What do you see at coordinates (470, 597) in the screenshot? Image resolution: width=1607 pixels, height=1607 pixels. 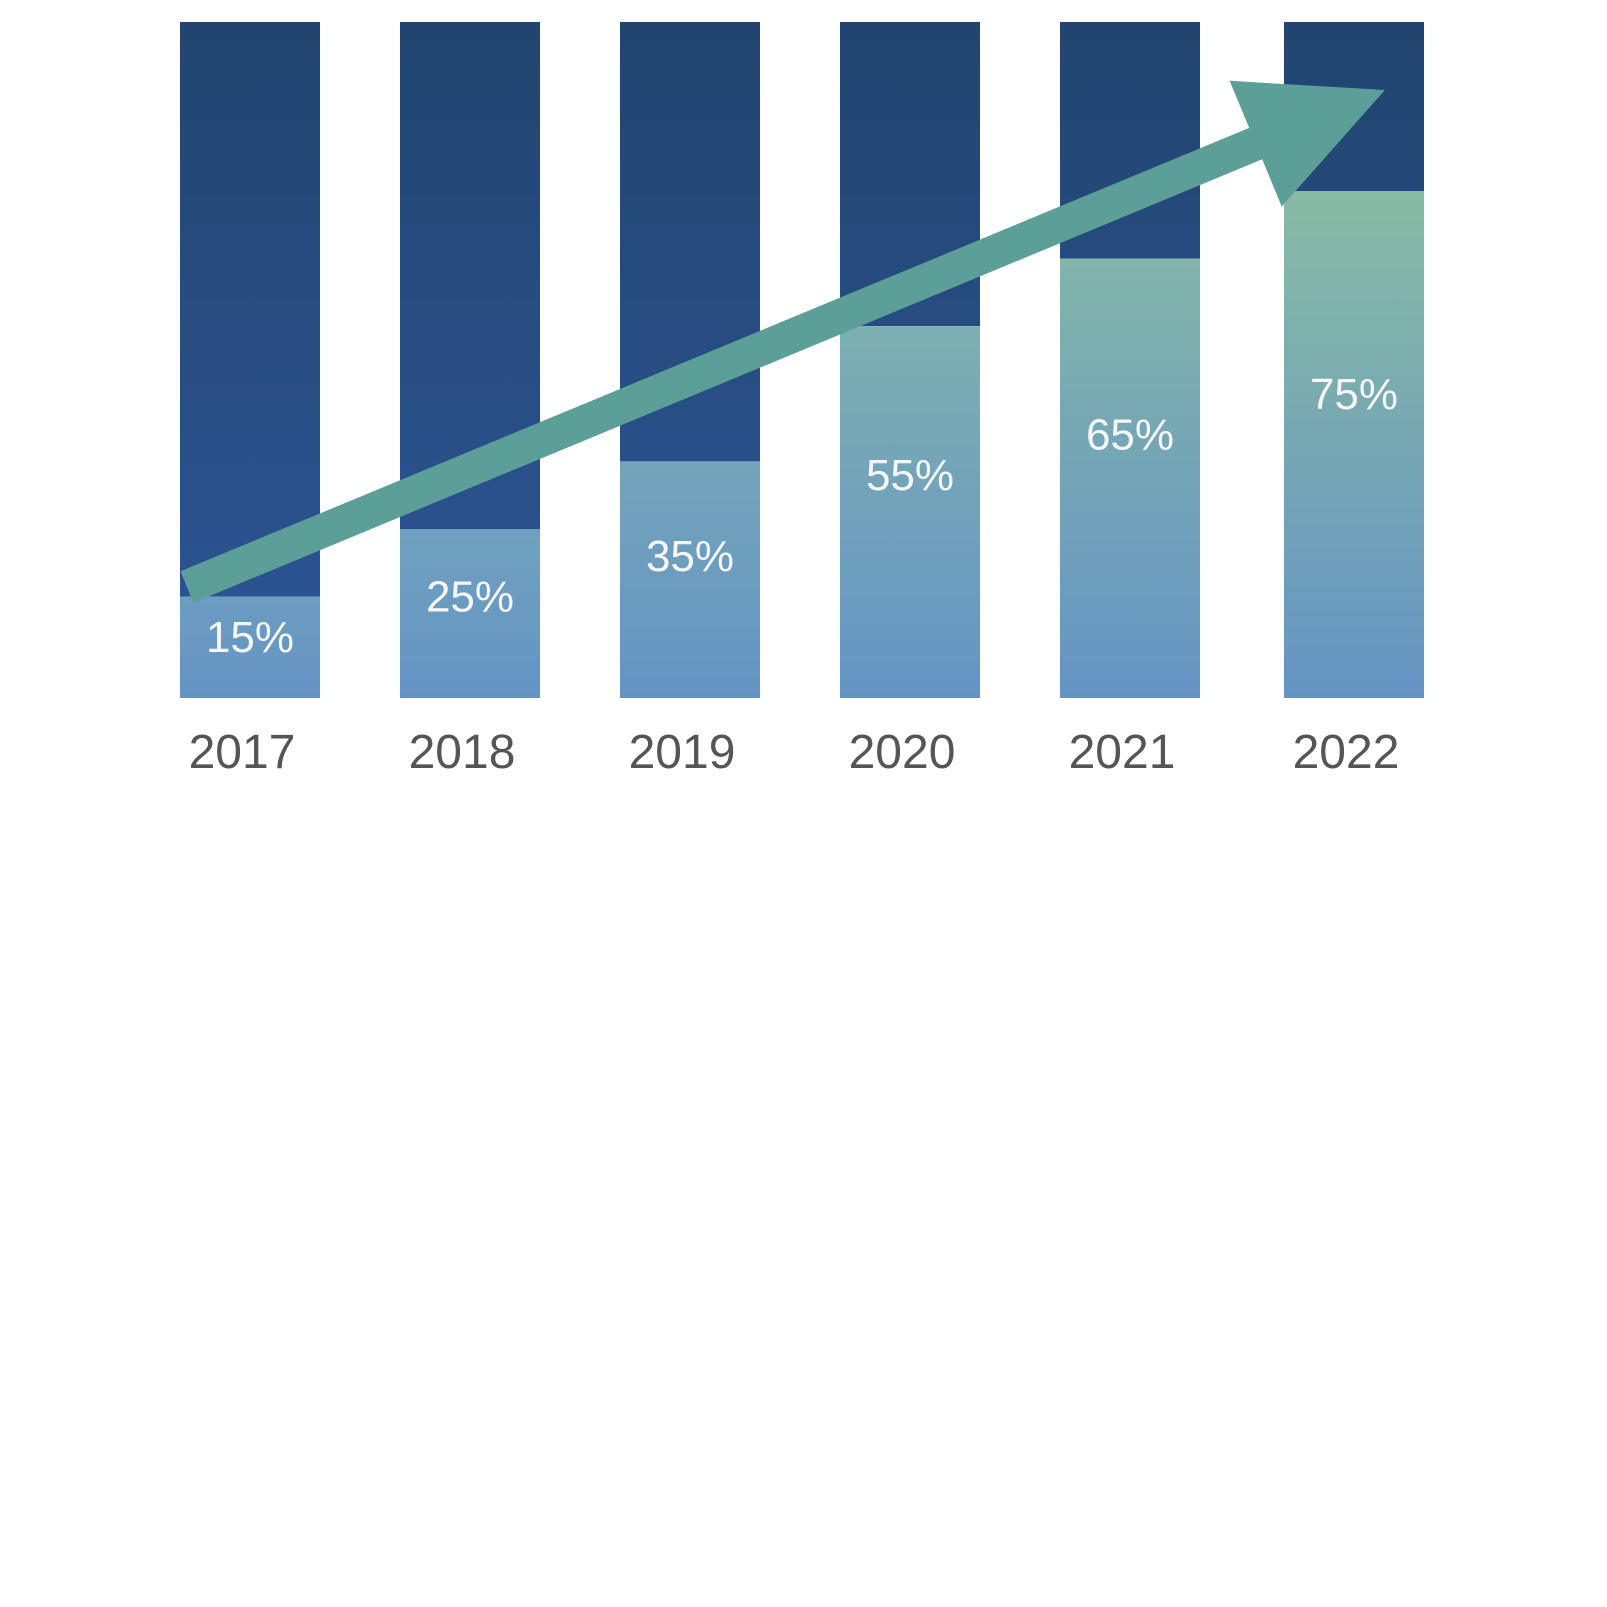 I see `bar-value-label-2018: 25%` at bounding box center [470, 597].